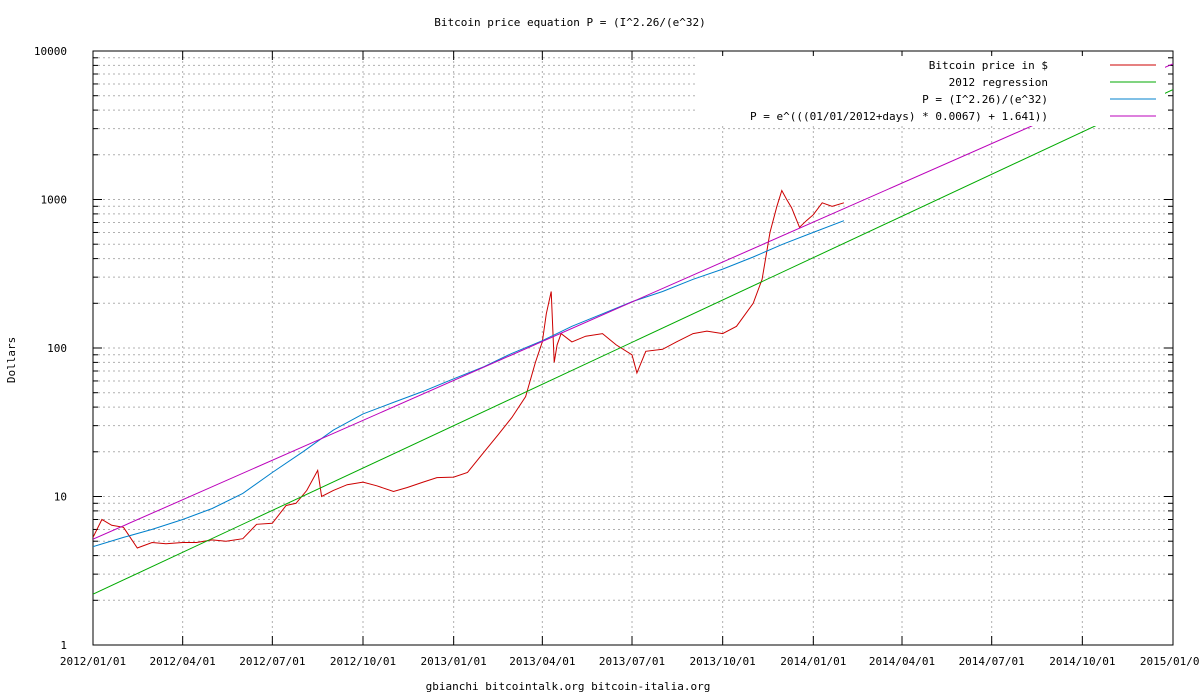 The height and width of the screenshot is (700, 1200). I want to click on y-tick-label: 10, so click(60, 497).